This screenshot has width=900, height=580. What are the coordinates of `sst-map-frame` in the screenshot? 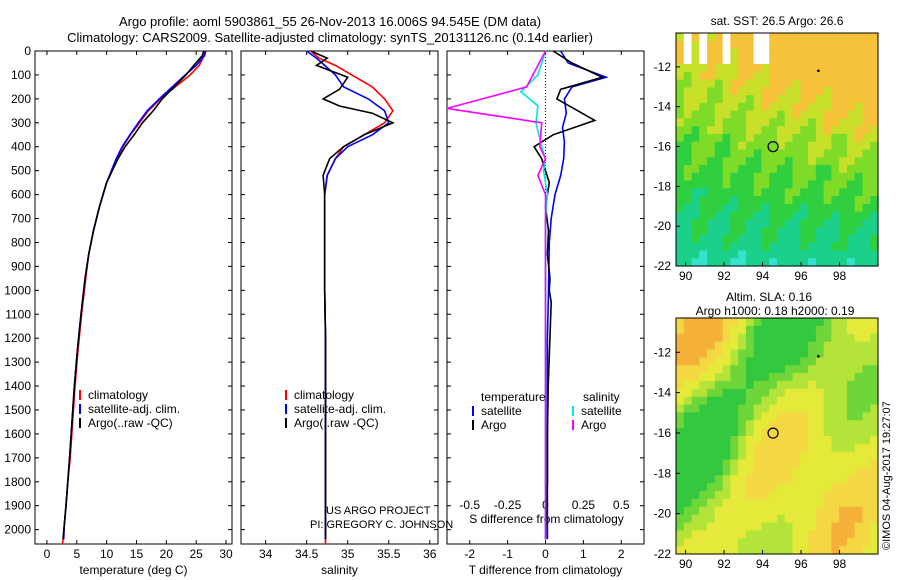 It's located at (777, 149).